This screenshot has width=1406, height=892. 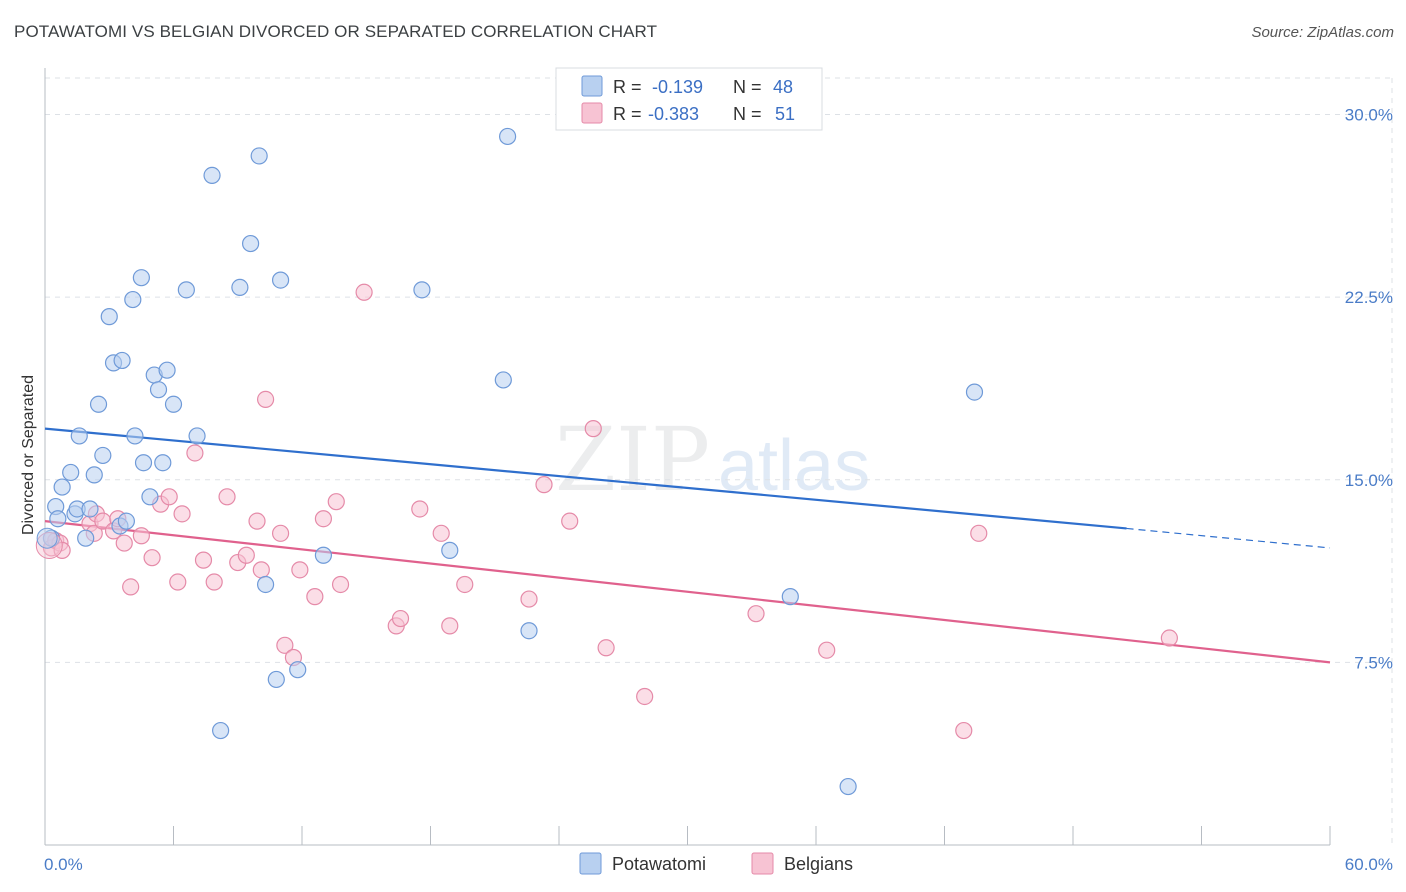 I want to click on source-credit: Source: ZipAtlas.com, so click(x=1322, y=32).